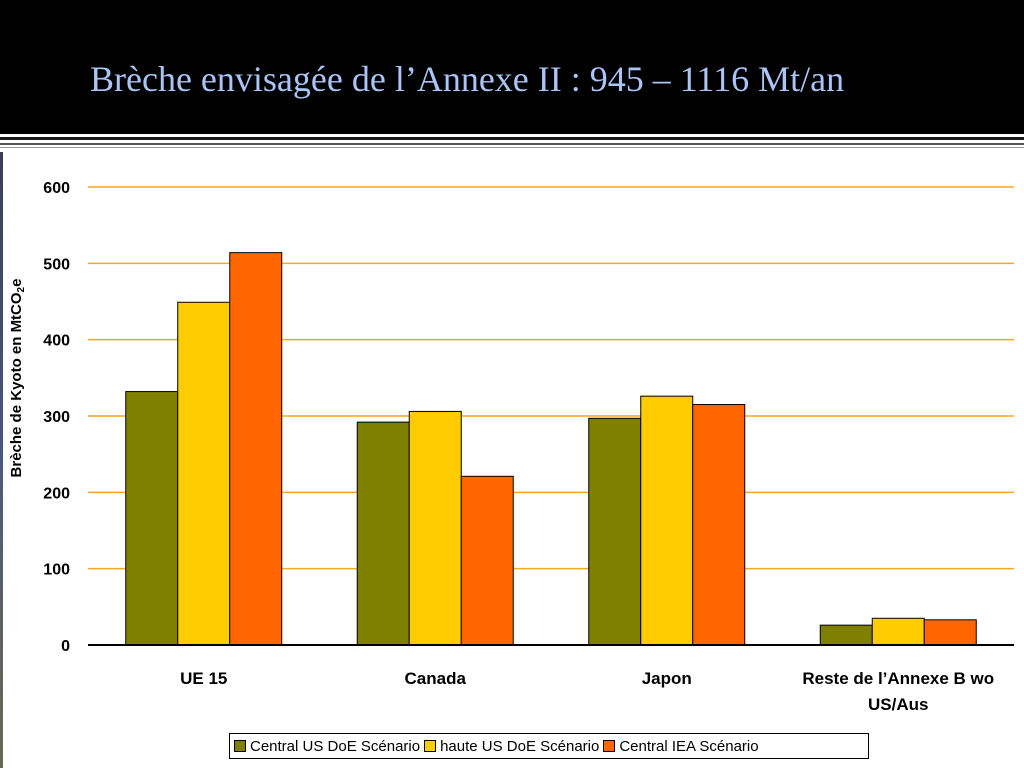 The image size is (1024, 768). What do you see at coordinates (203, 678) in the screenshot?
I see `x-tick-label: UE 15` at bounding box center [203, 678].